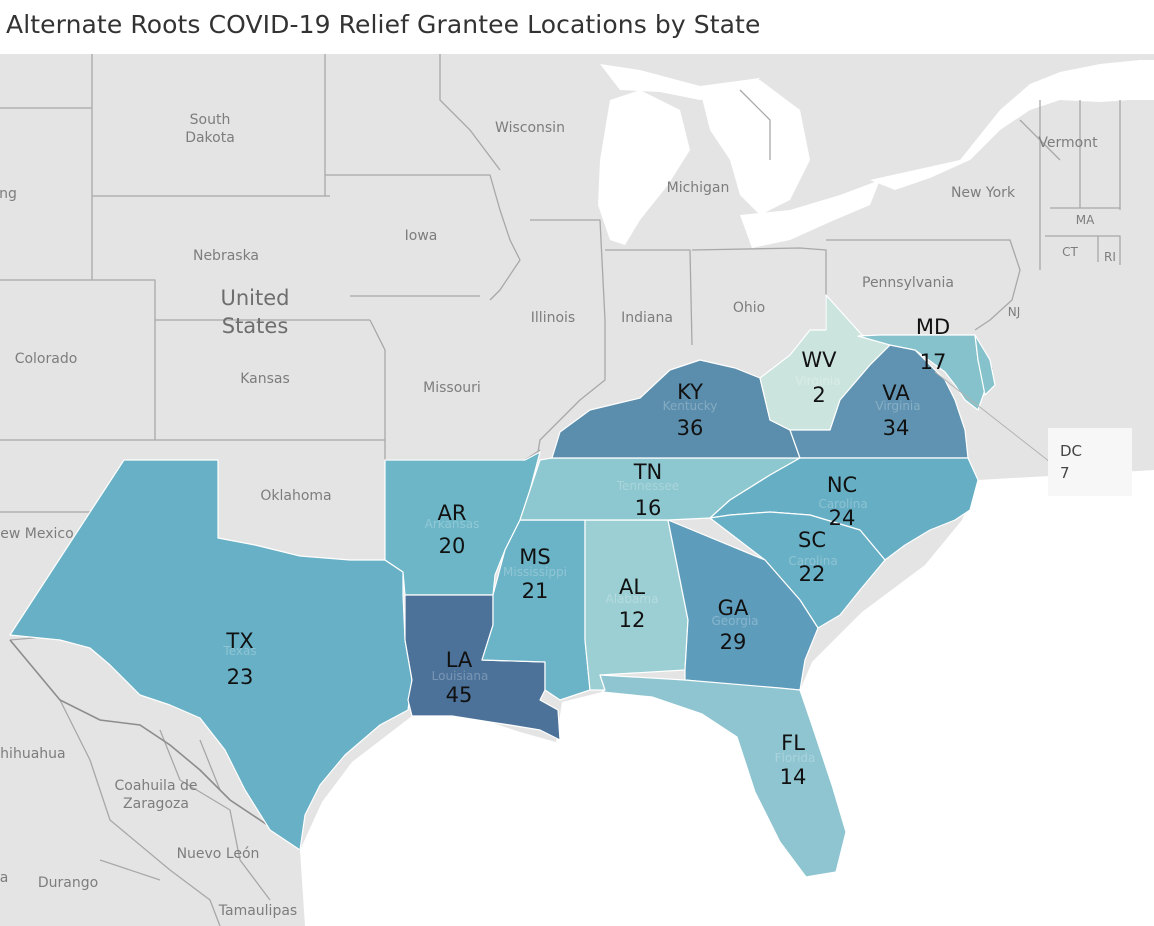  I want to click on abbr-va: VA, so click(896, 393).